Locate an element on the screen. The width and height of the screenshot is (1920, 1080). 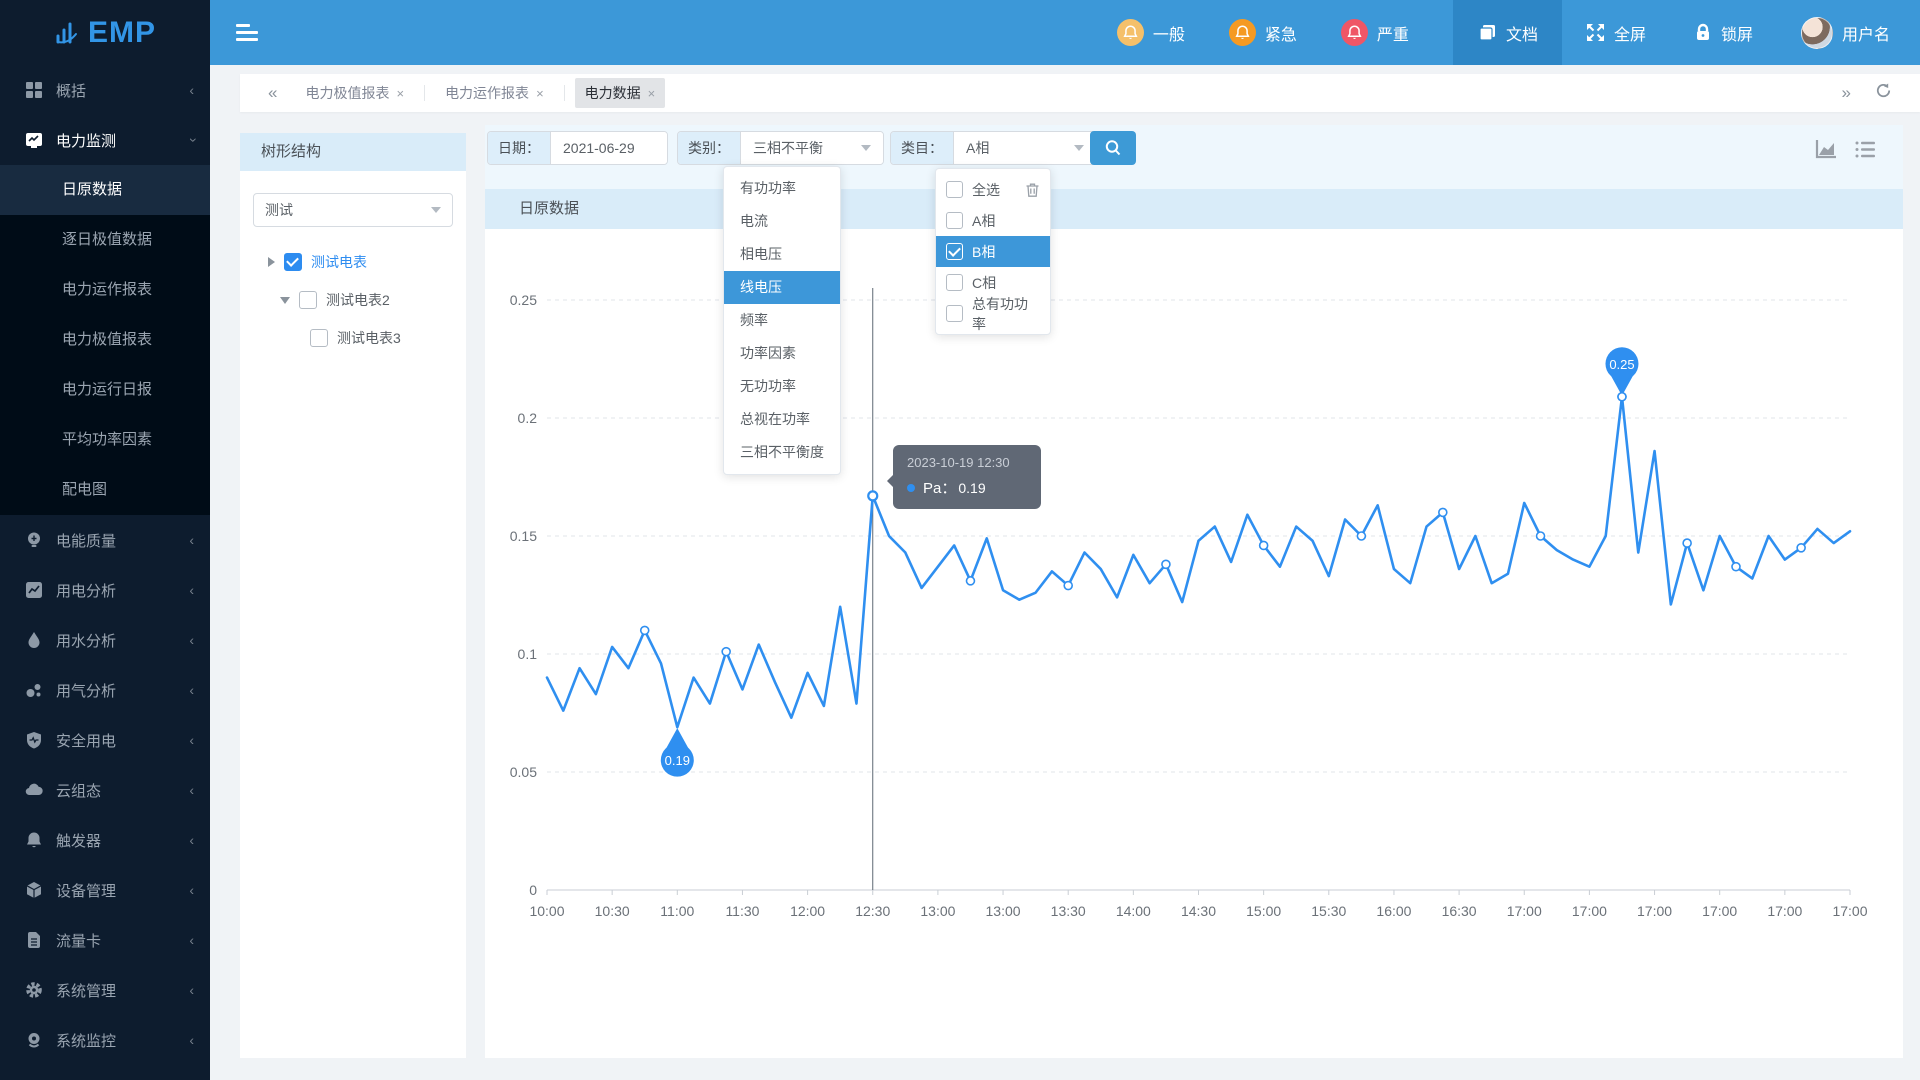
tab-label: 电力运作报表 is located at coordinates (487, 93).